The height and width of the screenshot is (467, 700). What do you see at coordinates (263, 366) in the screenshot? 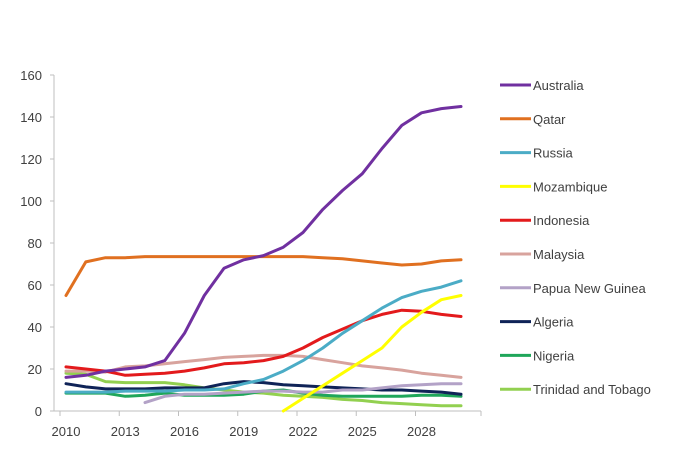
I see `series-line-malaysia` at bounding box center [263, 366].